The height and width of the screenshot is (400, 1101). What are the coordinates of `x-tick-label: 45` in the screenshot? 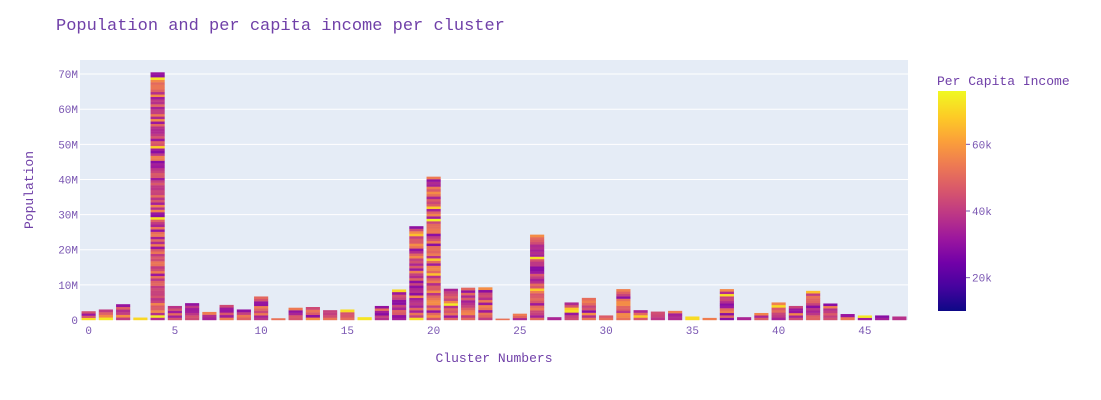 It's located at (864, 332).